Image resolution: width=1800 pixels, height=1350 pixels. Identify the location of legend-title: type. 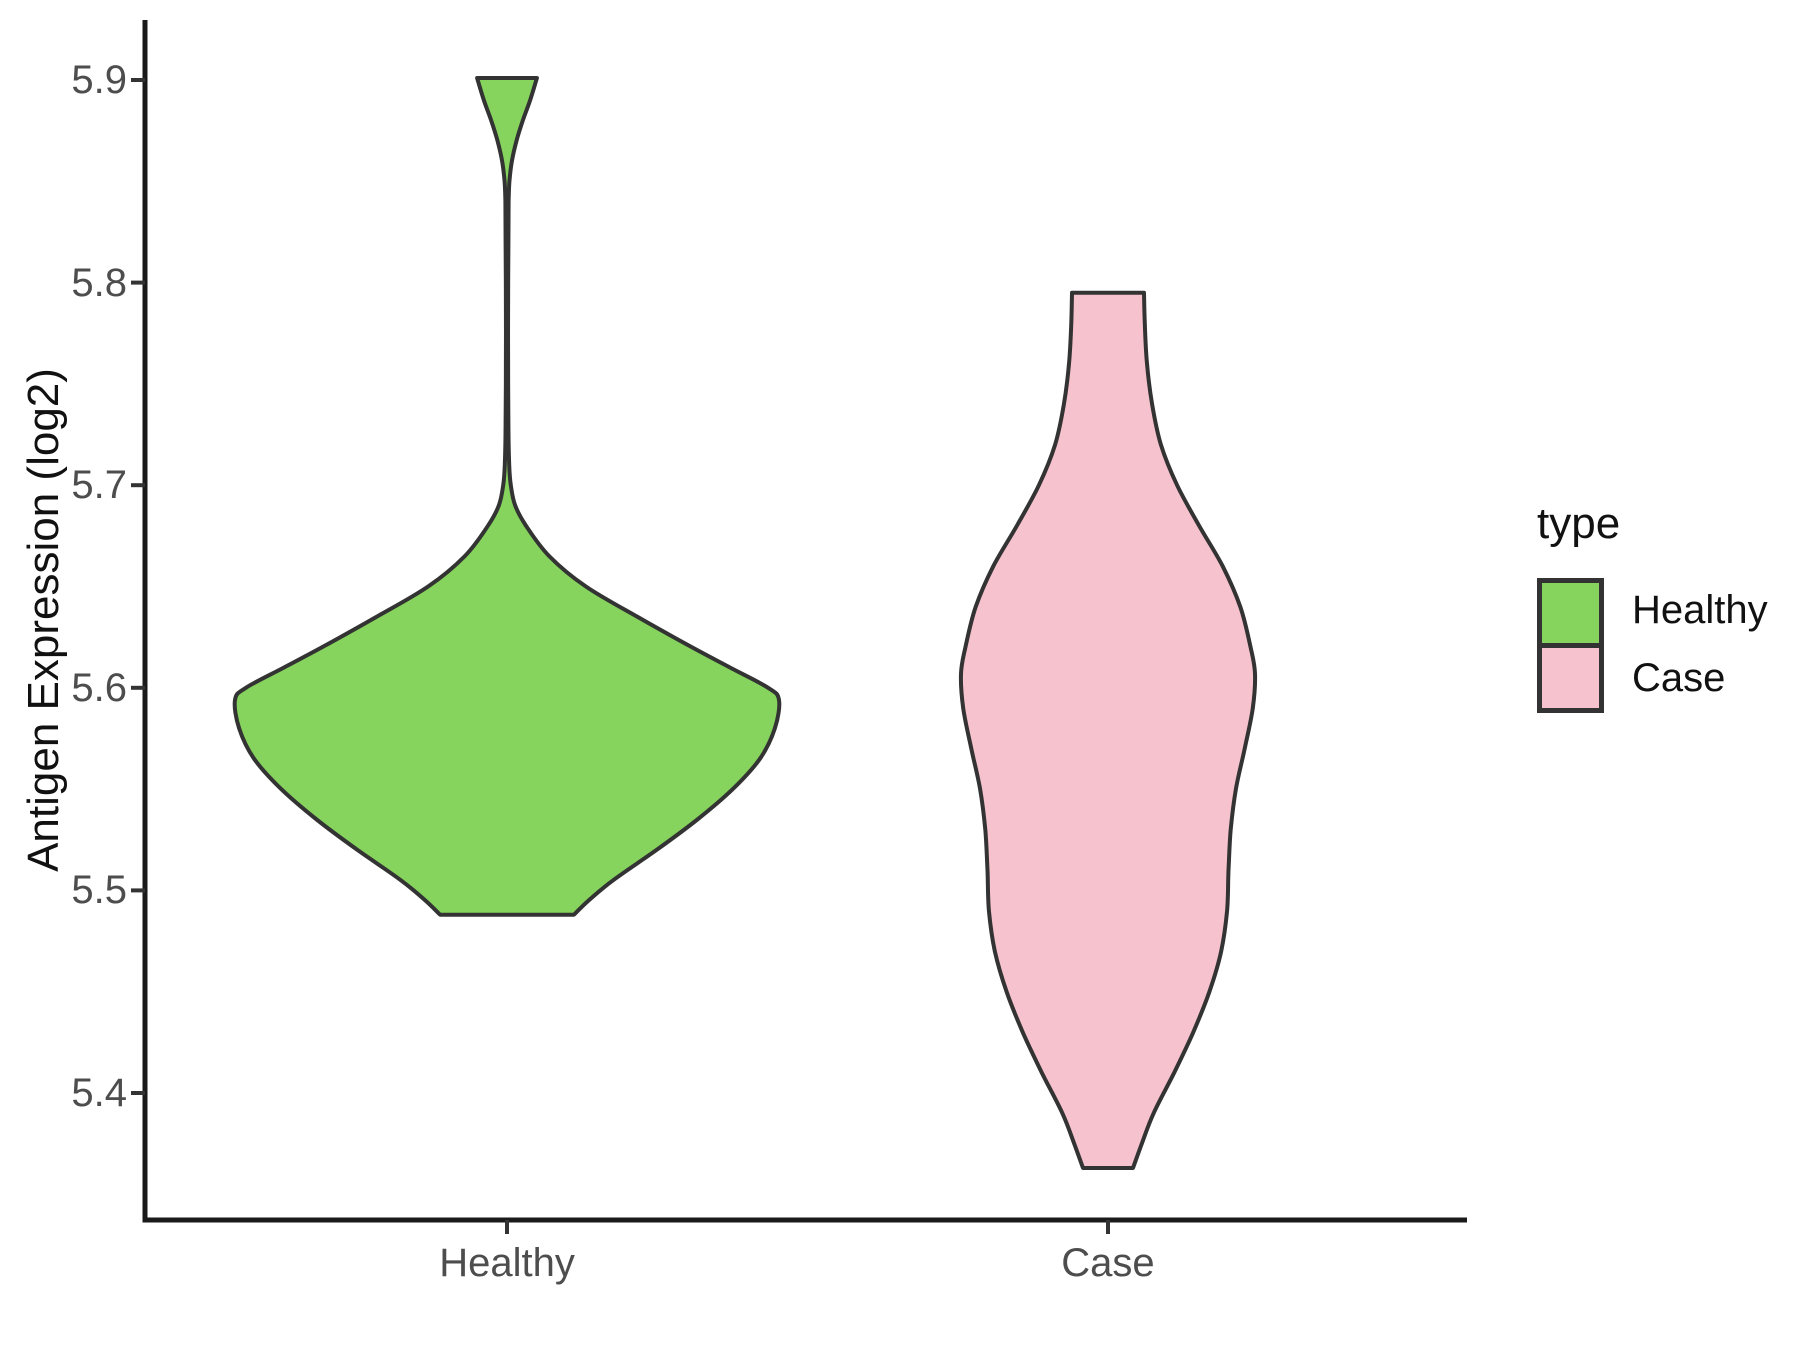
(1579, 523).